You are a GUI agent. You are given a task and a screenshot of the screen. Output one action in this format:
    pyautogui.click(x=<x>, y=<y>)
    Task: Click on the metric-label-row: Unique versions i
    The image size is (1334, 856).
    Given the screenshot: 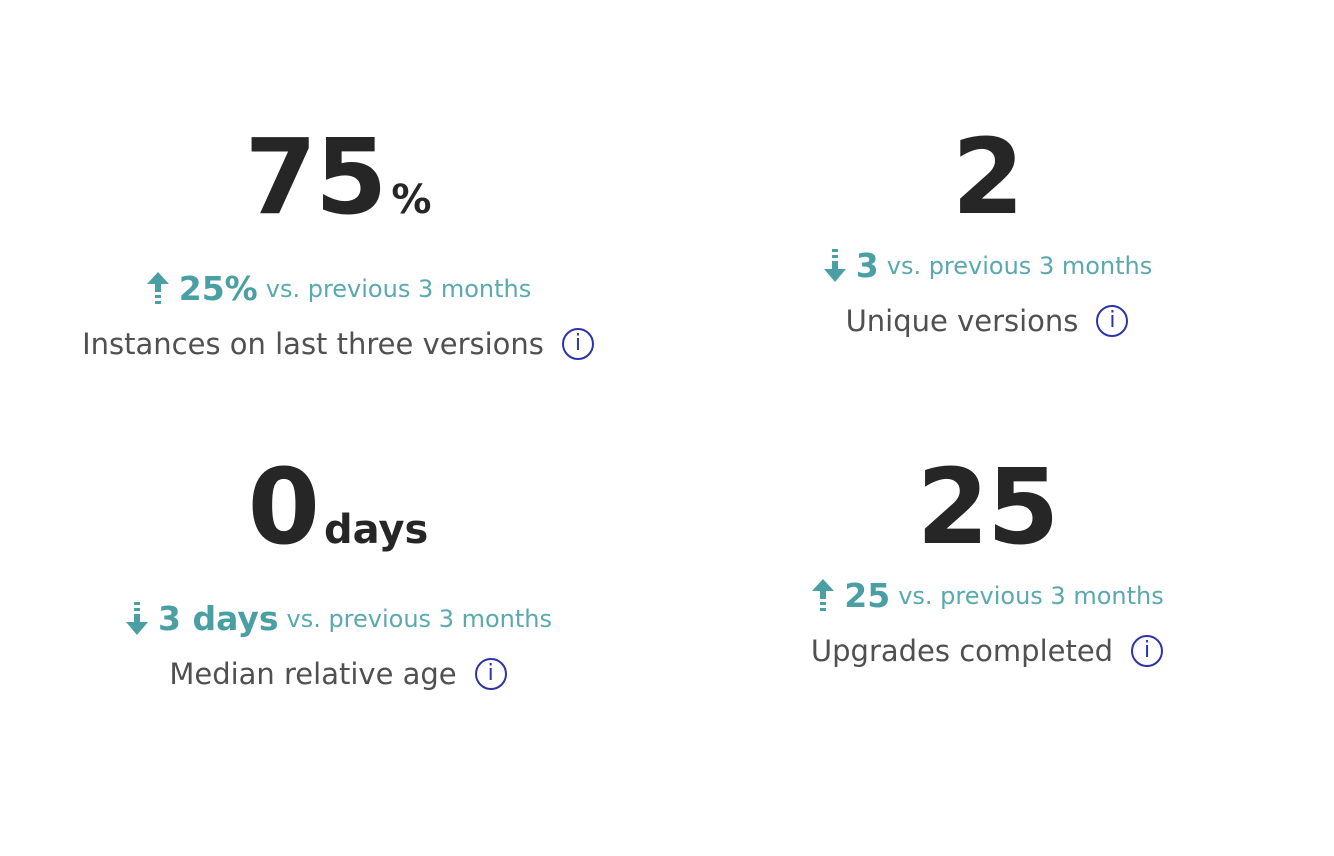 What is the action you would take?
    pyautogui.click(x=987, y=321)
    